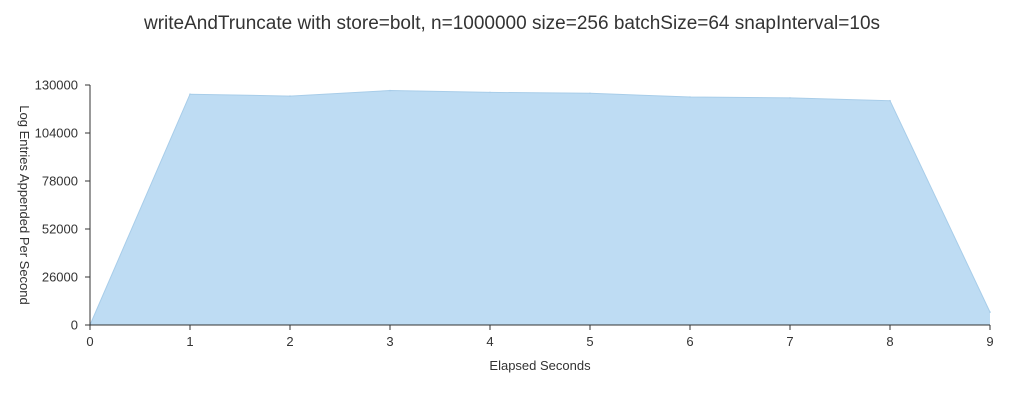 This screenshot has width=1024, height=400. Describe the element at coordinates (789, 341) in the screenshot. I see `x-tick-label: 7` at that location.